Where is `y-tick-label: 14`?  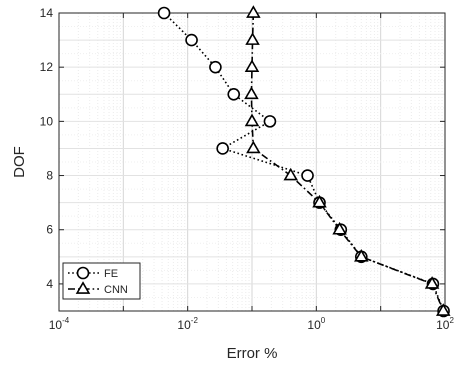 y-tick-label: 14 is located at coordinates (47, 13).